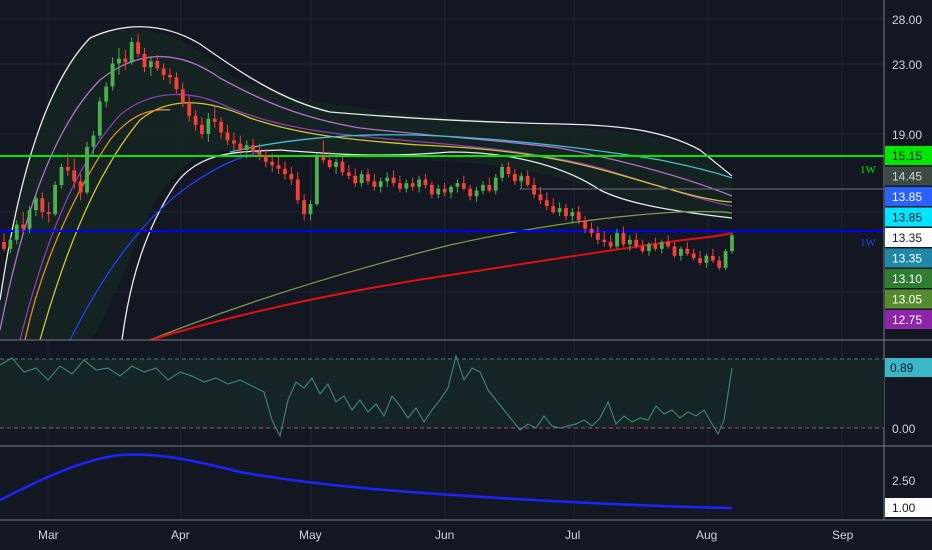 This screenshot has height=550, width=932. Describe the element at coordinates (572, 535) in the screenshot. I see `time-tick-jul: Jul` at that location.